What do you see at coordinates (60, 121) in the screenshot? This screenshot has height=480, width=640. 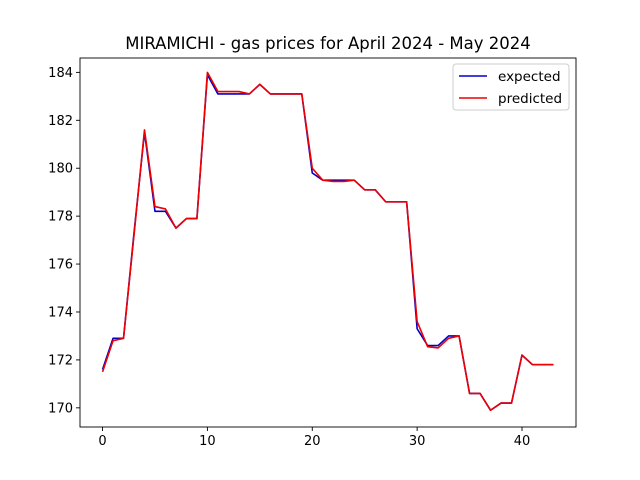 I see `y-tick-label: 182` at bounding box center [60, 121].